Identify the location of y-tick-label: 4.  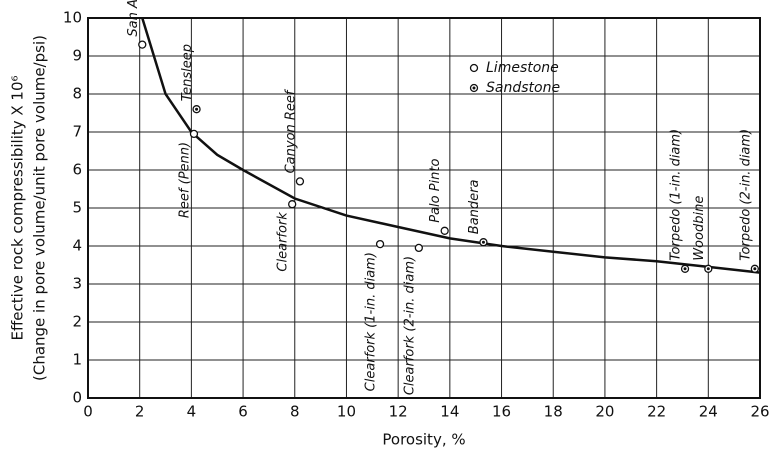
(77, 246).